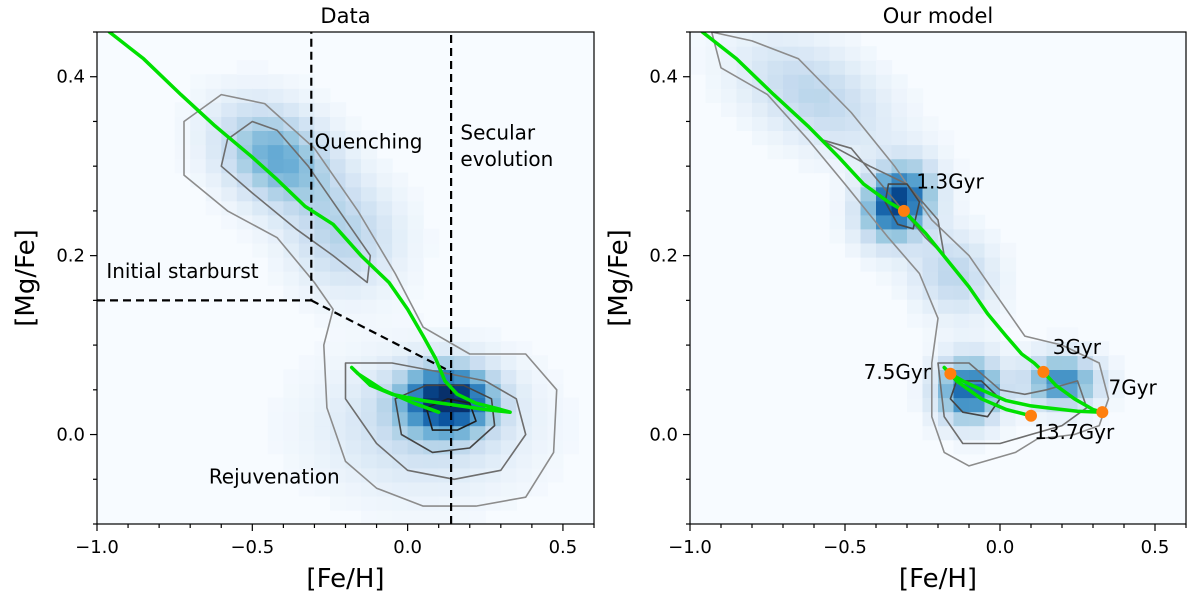 The height and width of the screenshot is (600, 1200). What do you see at coordinates (335, 541) in the screenshot?
I see `x-axis: −1.0 −0.5 0.0 0.5` at bounding box center [335, 541].